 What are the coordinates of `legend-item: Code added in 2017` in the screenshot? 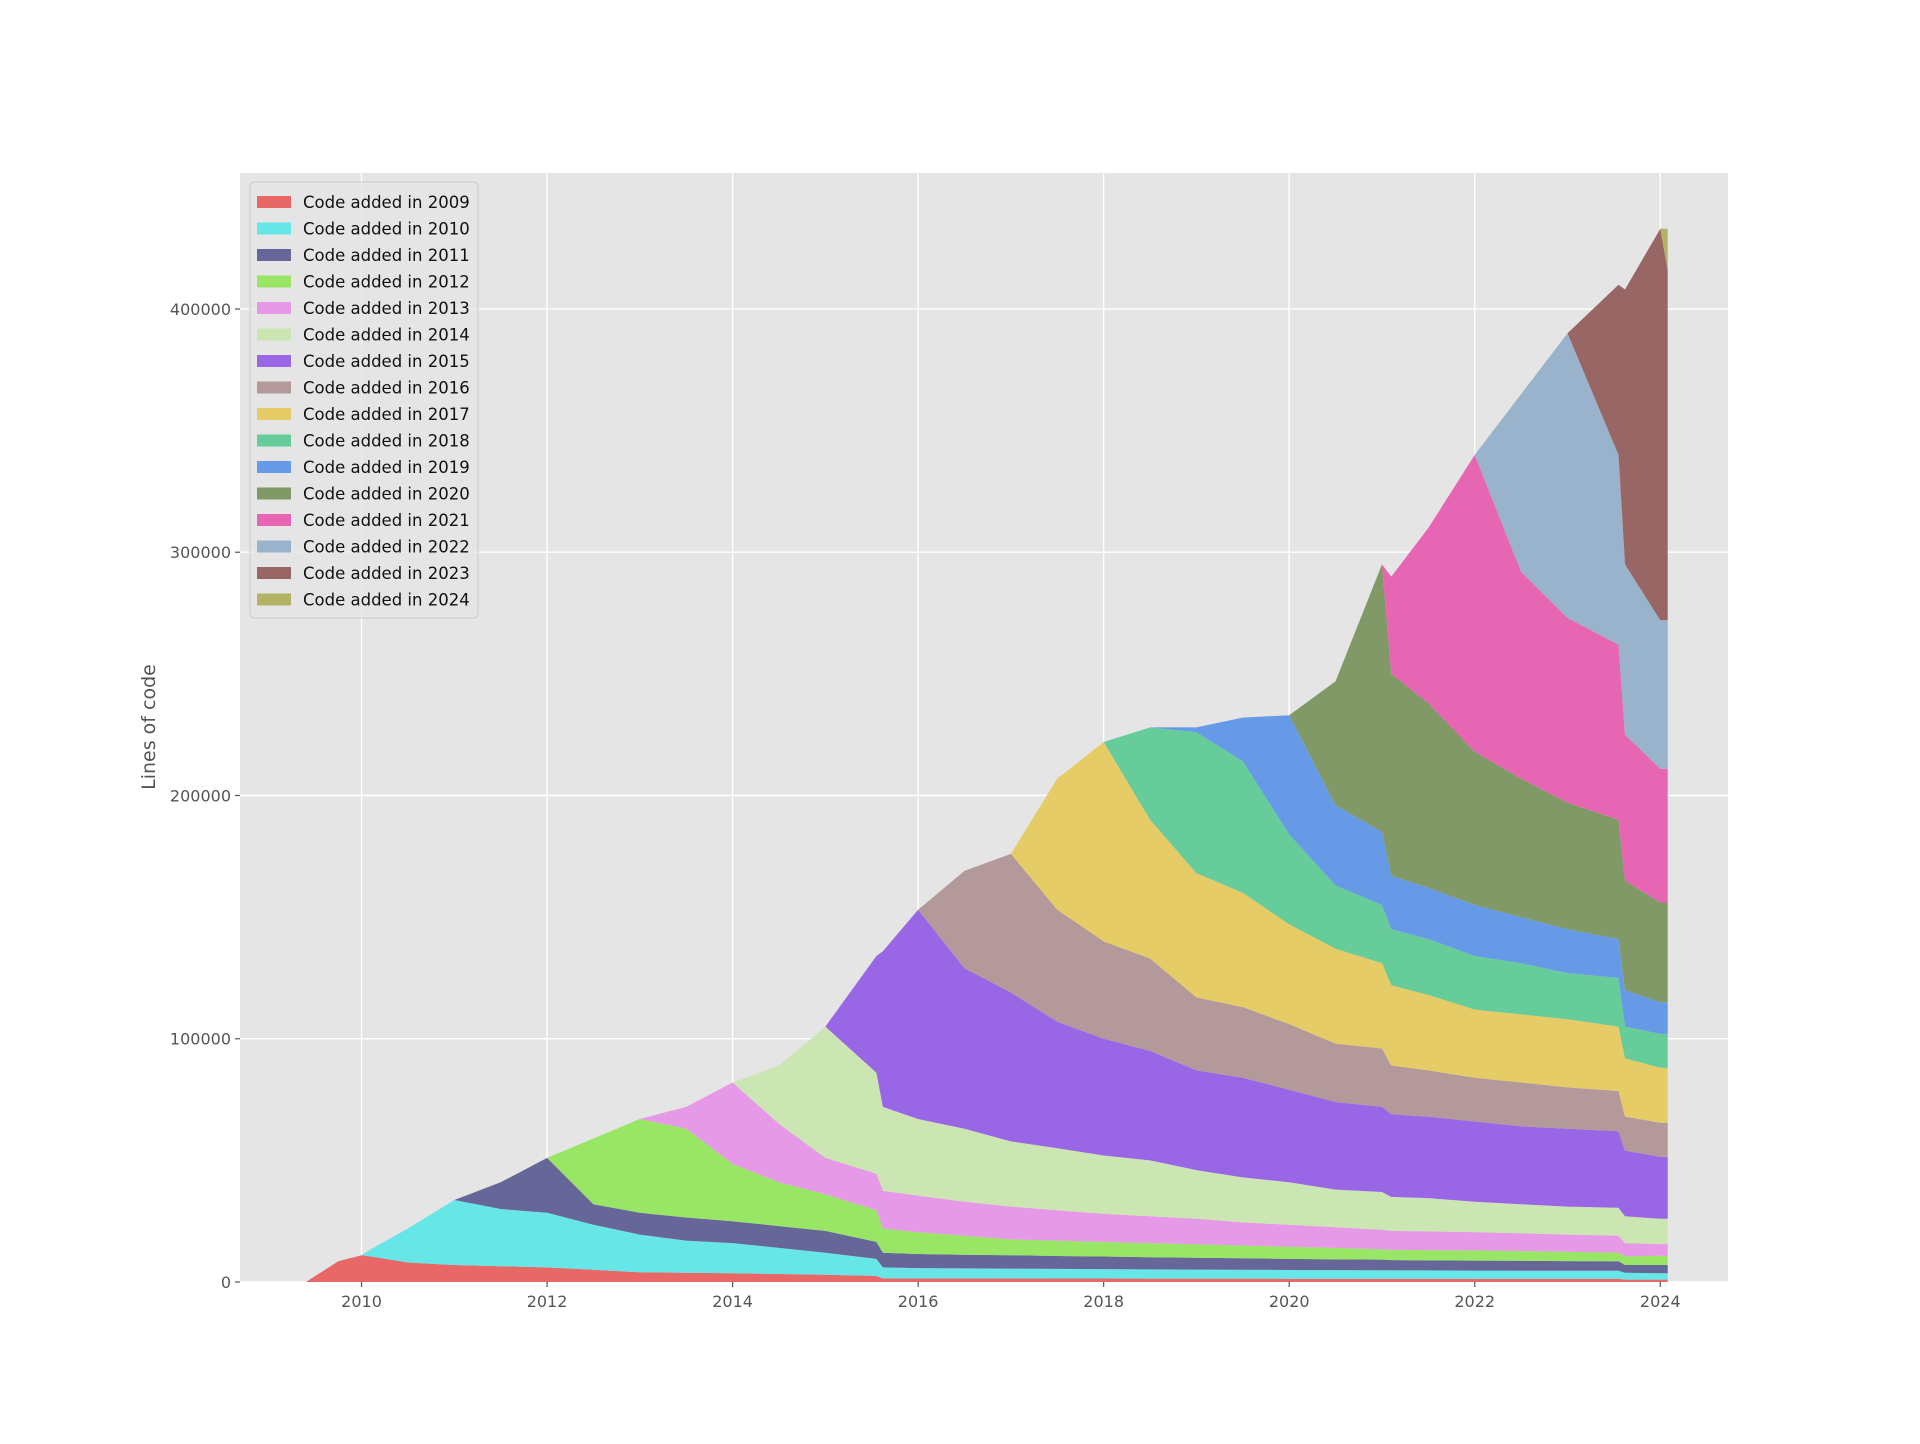 It's located at (363, 414).